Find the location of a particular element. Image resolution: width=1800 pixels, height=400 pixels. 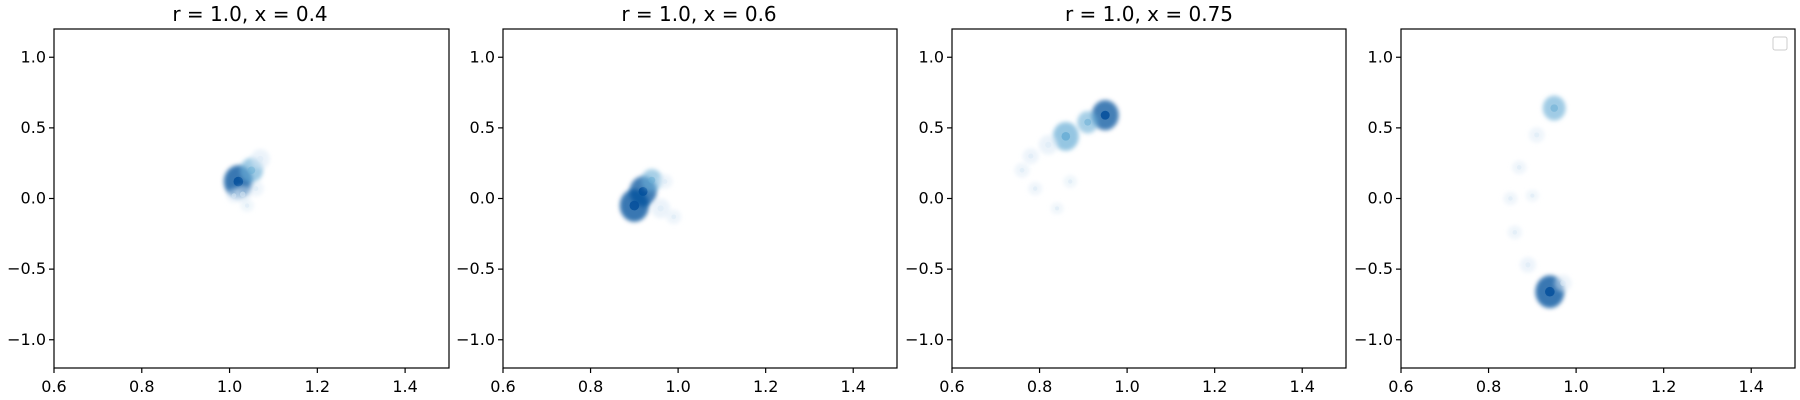

panel-title: r = 1.0, x = 0.4 is located at coordinates (249, 14).